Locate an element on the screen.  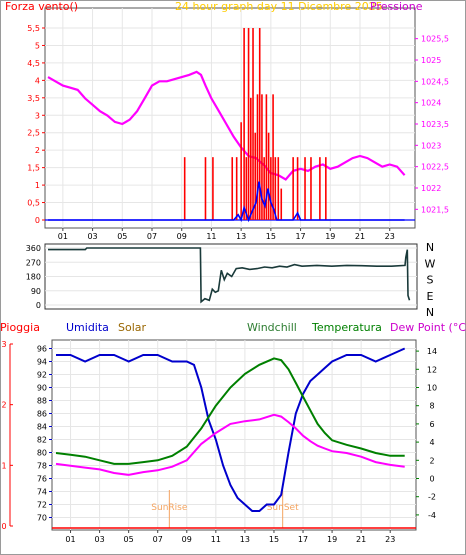
humidity-label: Umidita is located at coordinates (87, 327).